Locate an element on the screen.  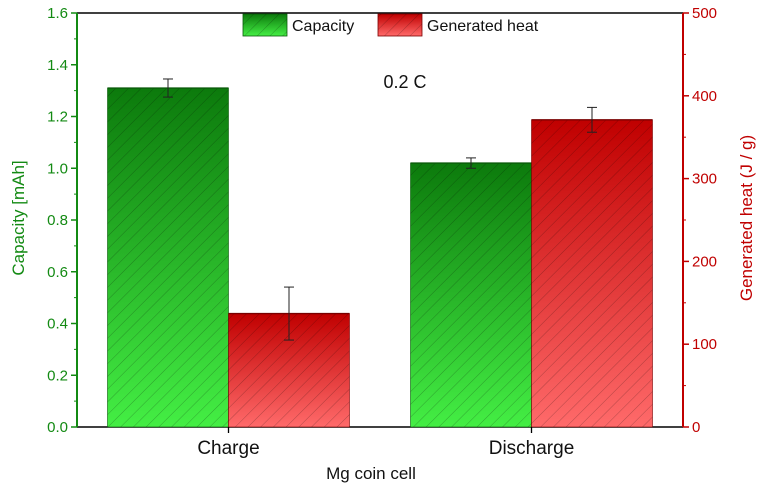
y-right-tick-label: 0 is located at coordinates (696, 427).